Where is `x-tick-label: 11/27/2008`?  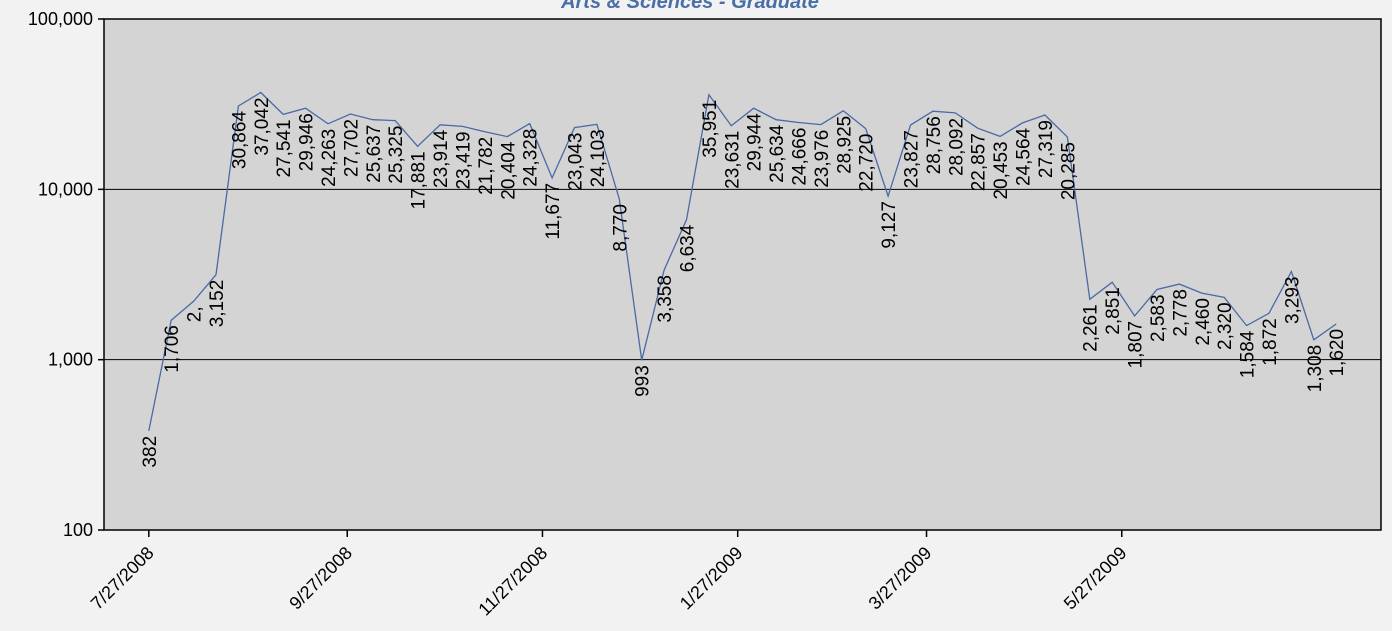 x-tick-label: 11/27/2008 is located at coordinates (512, 581).